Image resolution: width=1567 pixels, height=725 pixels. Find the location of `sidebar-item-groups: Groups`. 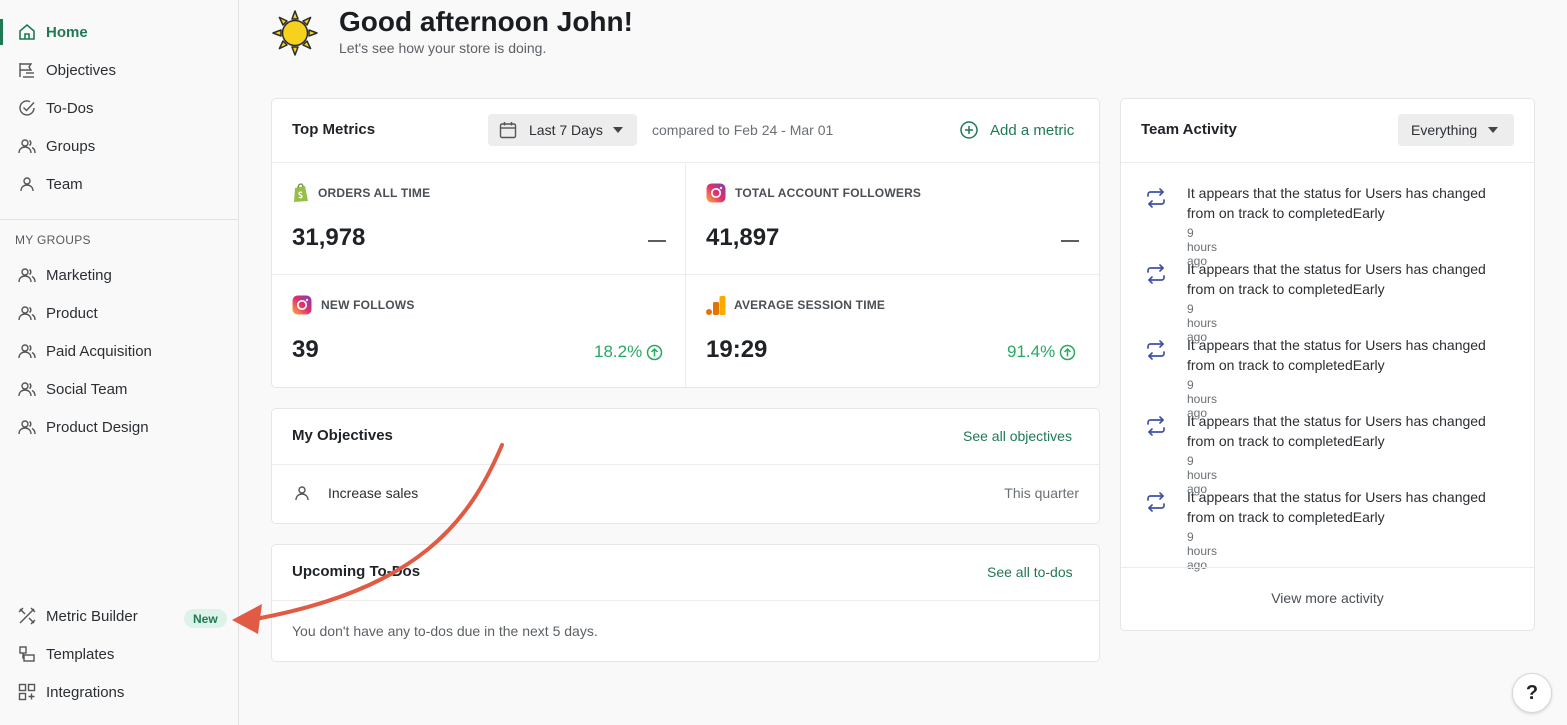

sidebar-item-groups: Groups is located at coordinates (119, 146).